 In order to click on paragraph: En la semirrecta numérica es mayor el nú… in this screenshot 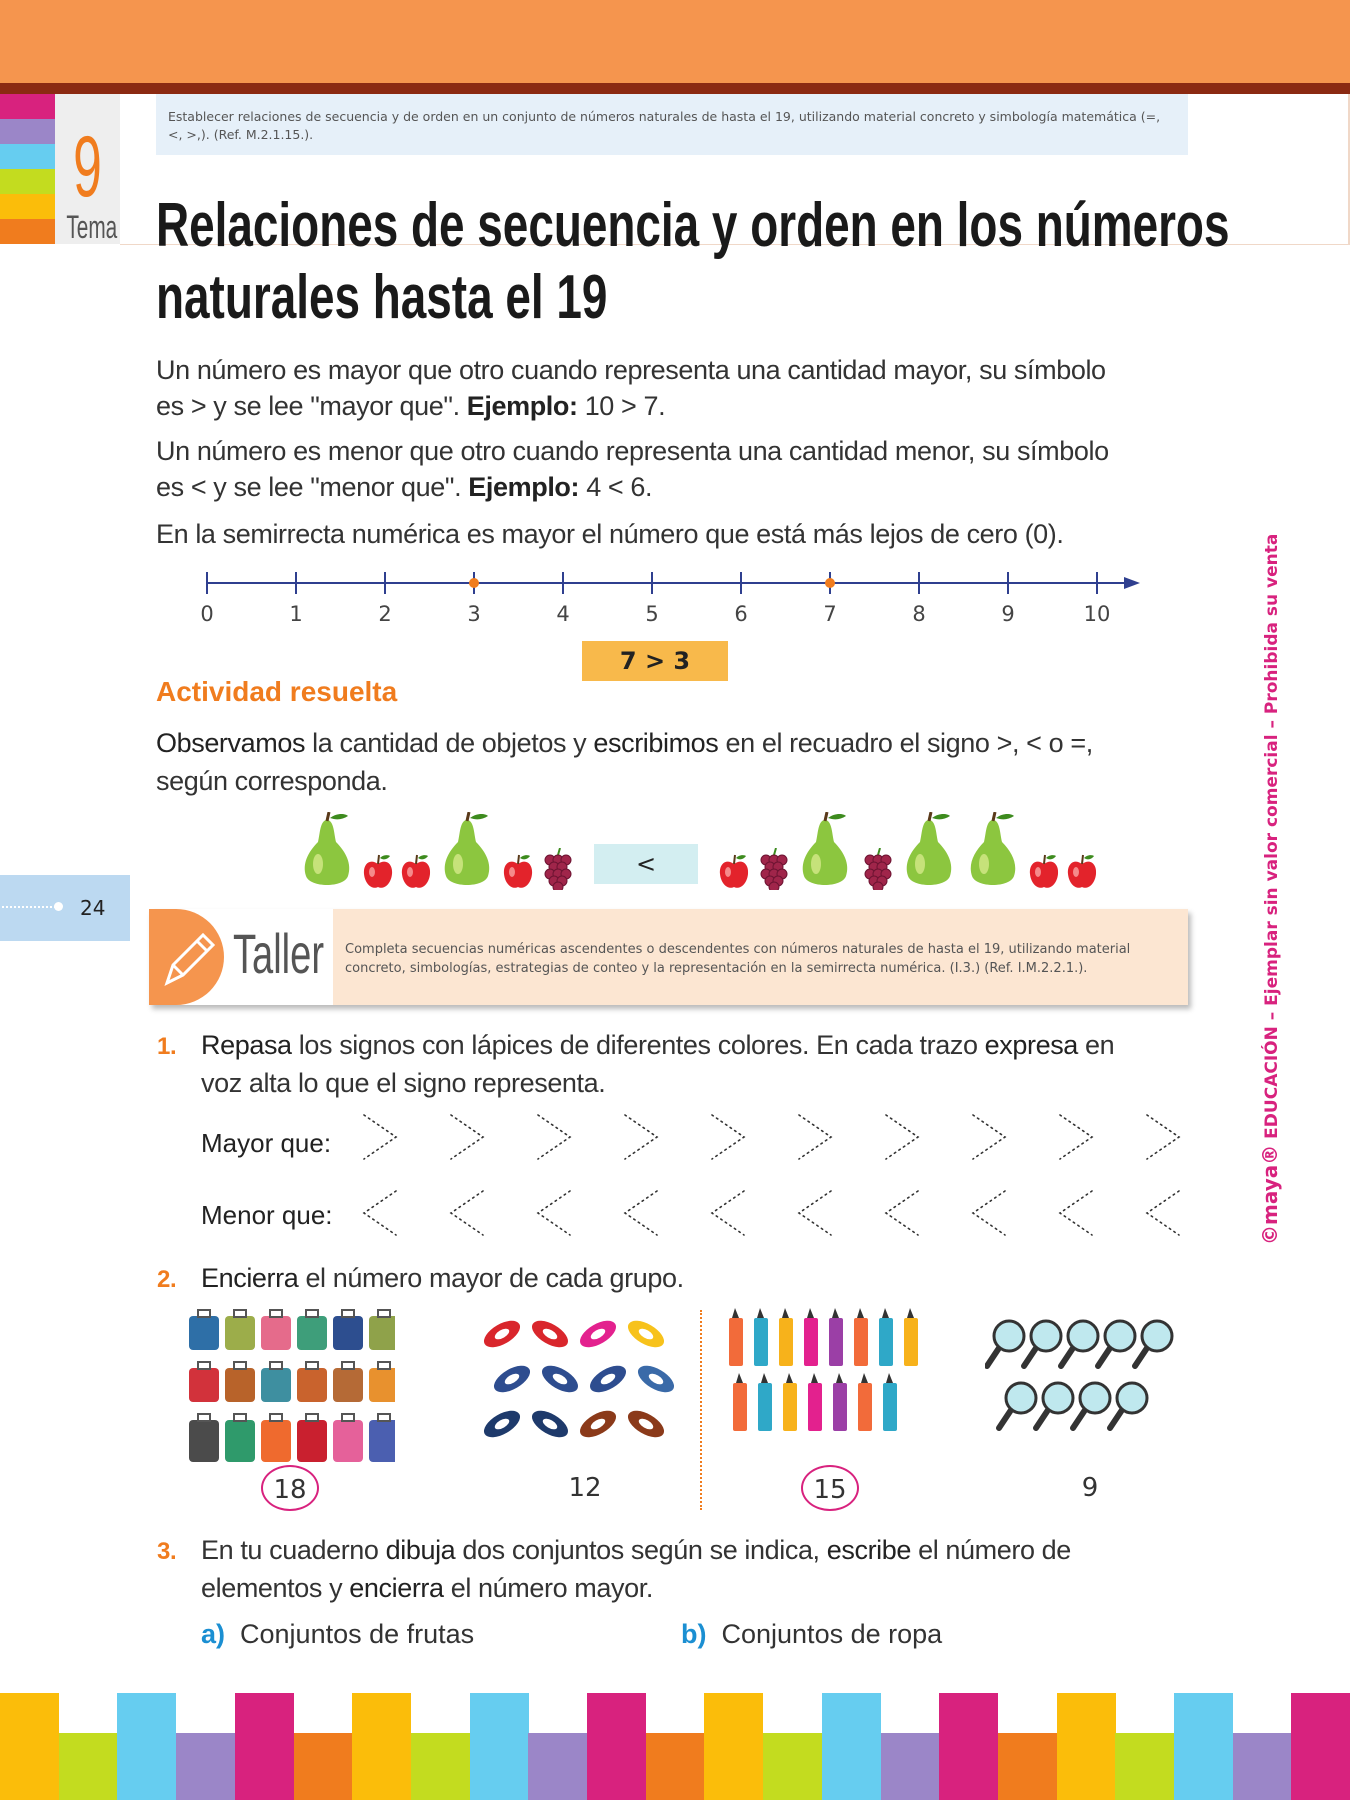, I will do `click(610, 534)`.